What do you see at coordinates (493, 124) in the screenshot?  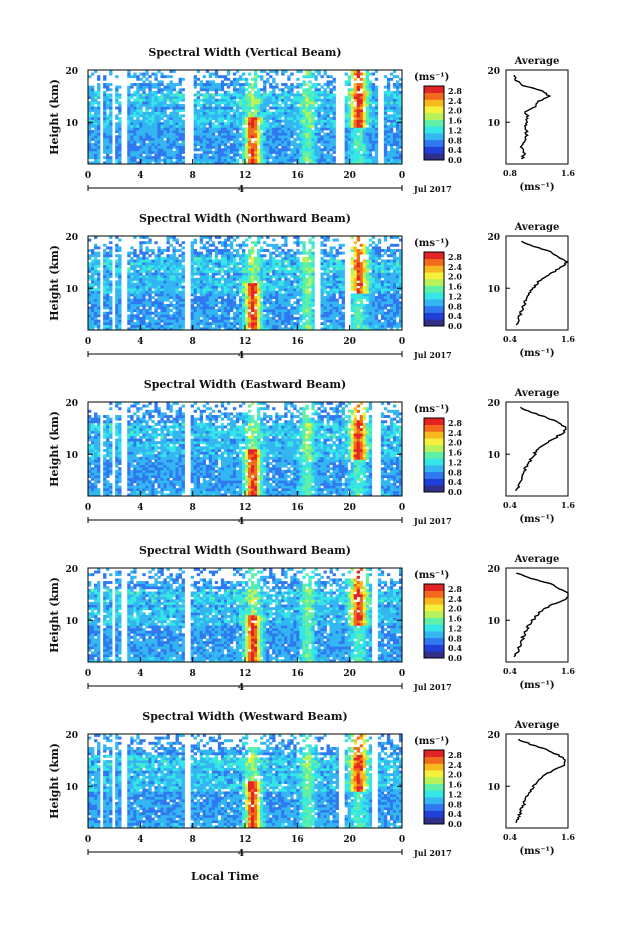 I see `average-y-tick-label: 10` at bounding box center [493, 124].